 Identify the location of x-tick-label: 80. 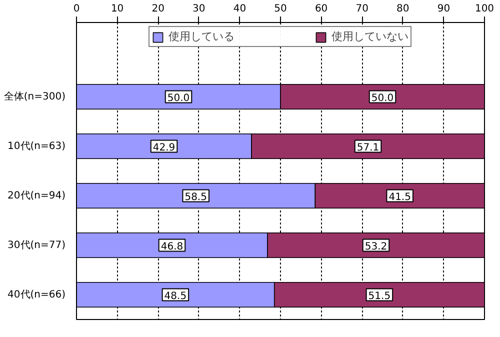
(403, 9).